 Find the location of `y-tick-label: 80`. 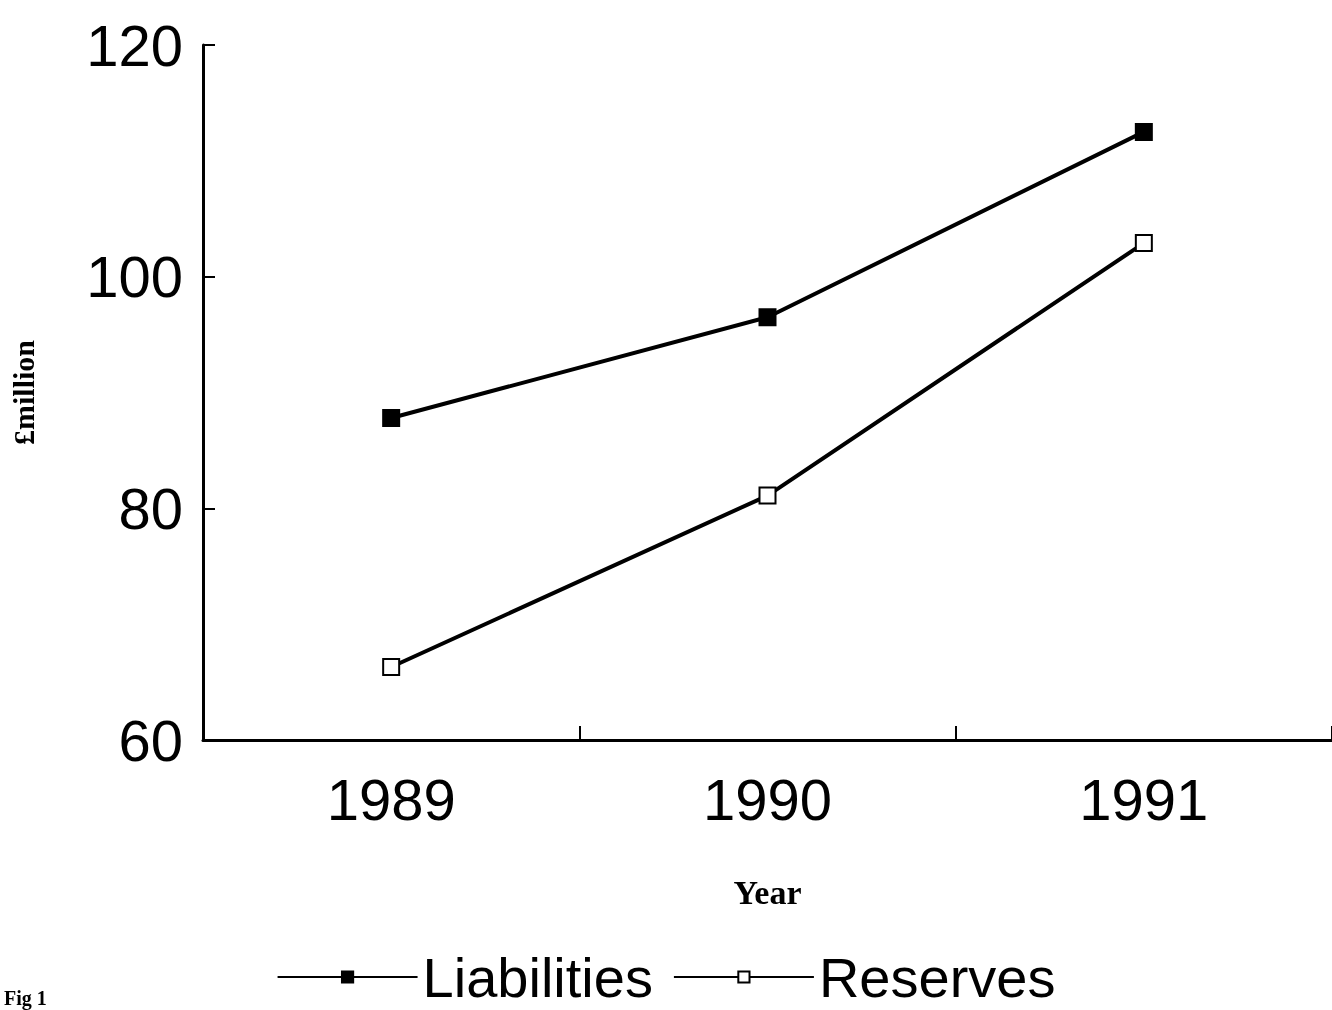

y-tick-label: 80 is located at coordinates (150, 508).